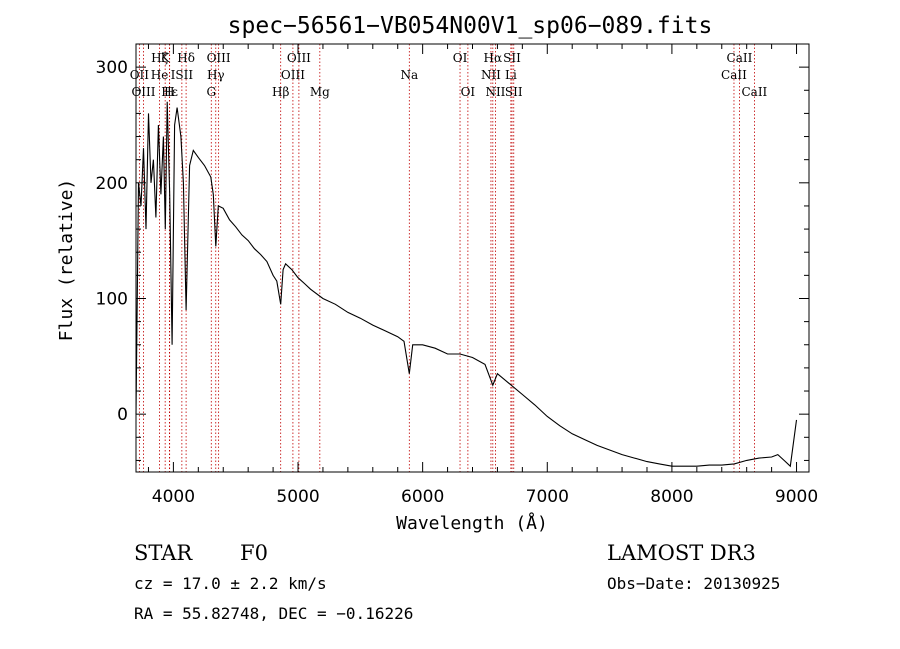 The height and width of the screenshot is (649, 900). What do you see at coordinates (159, 58) in the screenshot?
I see `spectral-line-label: Hζ` at bounding box center [159, 58].